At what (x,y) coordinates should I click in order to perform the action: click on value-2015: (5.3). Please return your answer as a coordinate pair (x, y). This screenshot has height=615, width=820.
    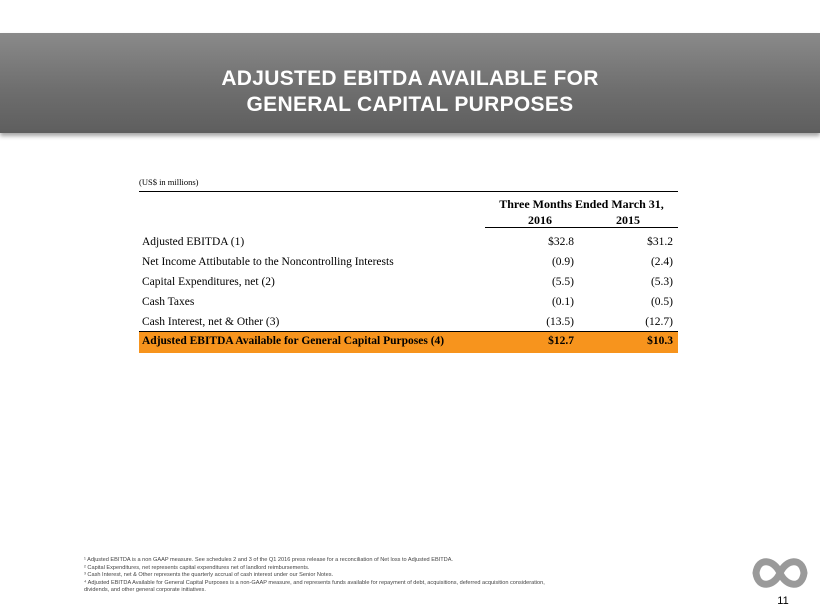
    Looking at the image, I should click on (661, 282).